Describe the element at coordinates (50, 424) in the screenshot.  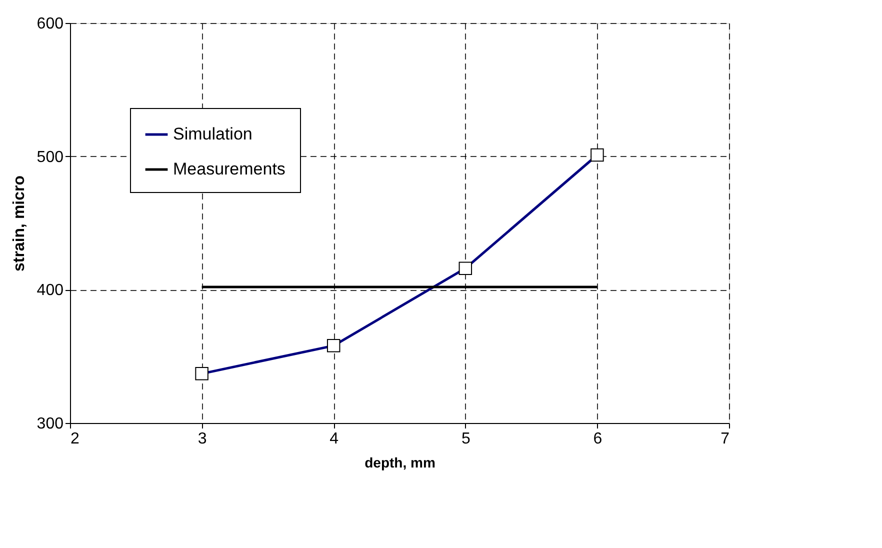
I see `y-tick-label: 300` at that location.